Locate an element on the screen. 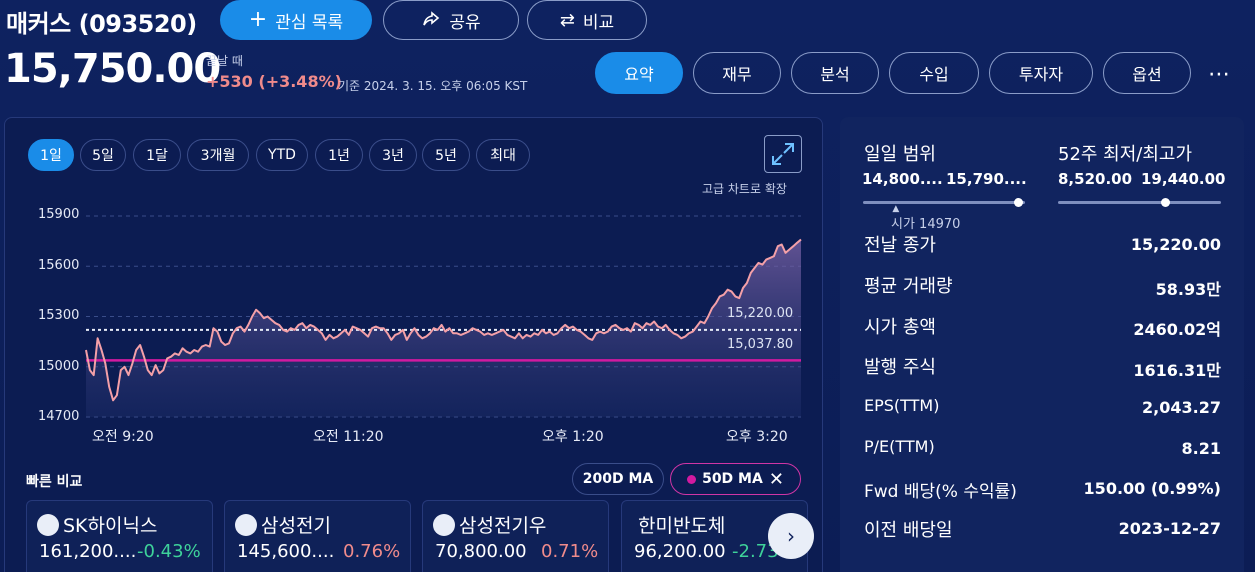 This screenshot has height=572, width=1255. open-marker-label: 시가 14970 is located at coordinates (926, 224).